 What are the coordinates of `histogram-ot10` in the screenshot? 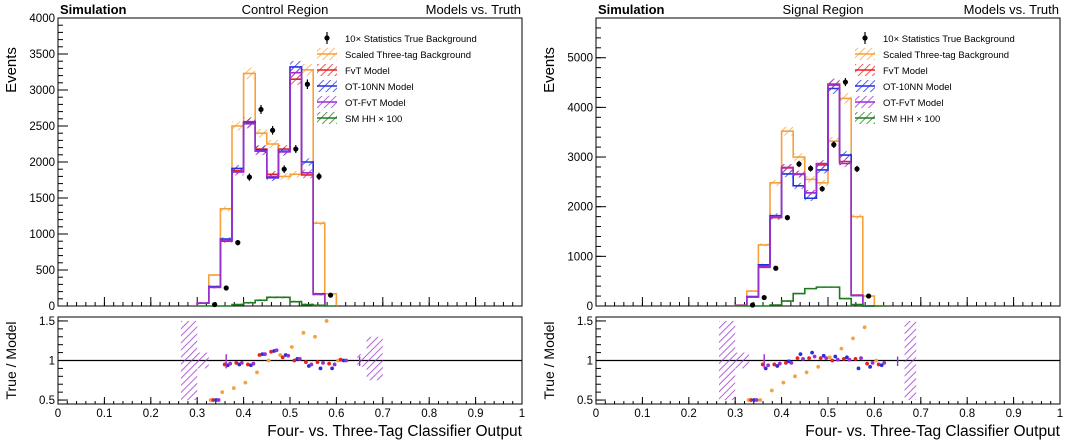 It's located at (261, 186).